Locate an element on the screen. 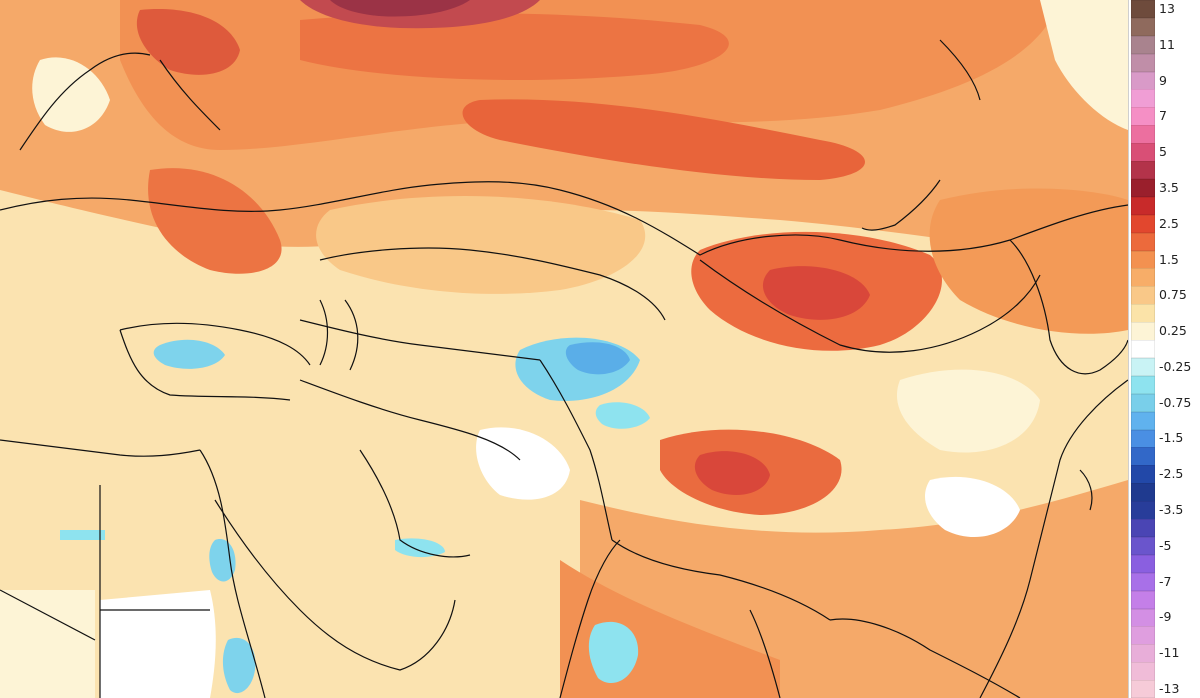 This screenshot has height=698, width=1200. northeast-china-warm is located at coordinates (1028, 261).